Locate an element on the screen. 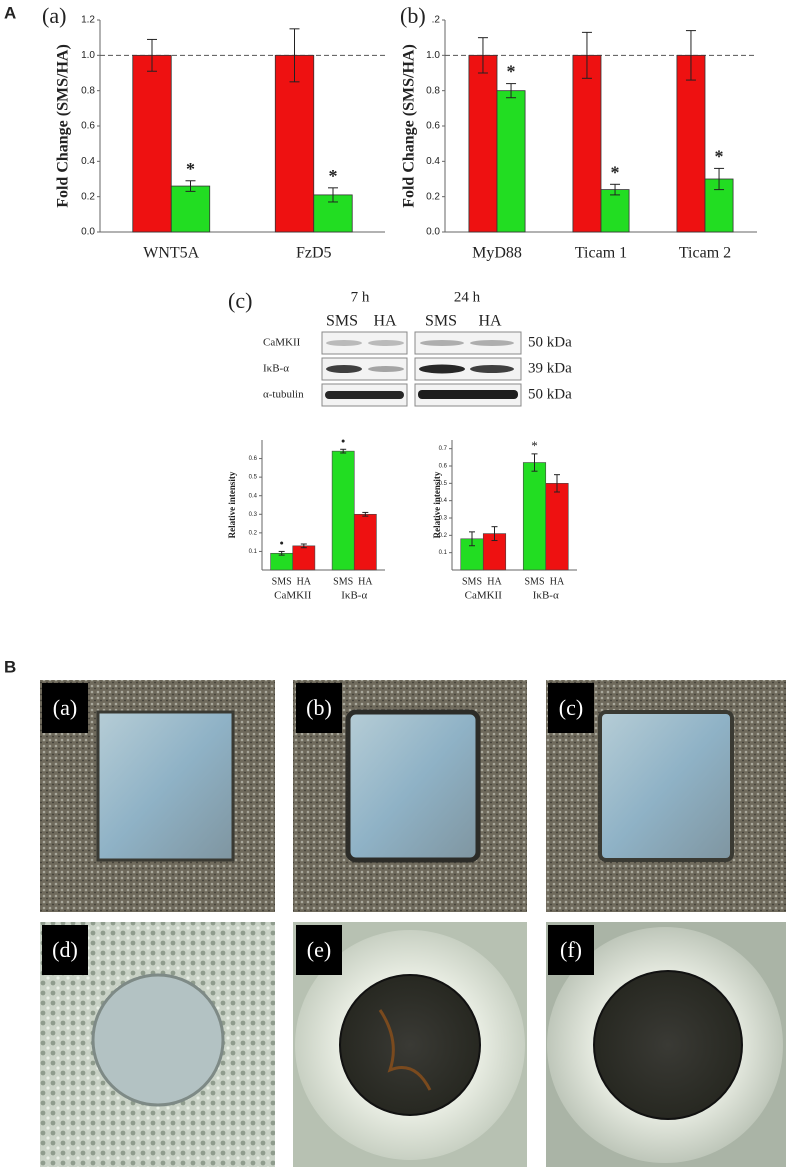 The width and height of the screenshot is (789, 1171). y-axis-label: Relative intensity is located at coordinates (232, 504).